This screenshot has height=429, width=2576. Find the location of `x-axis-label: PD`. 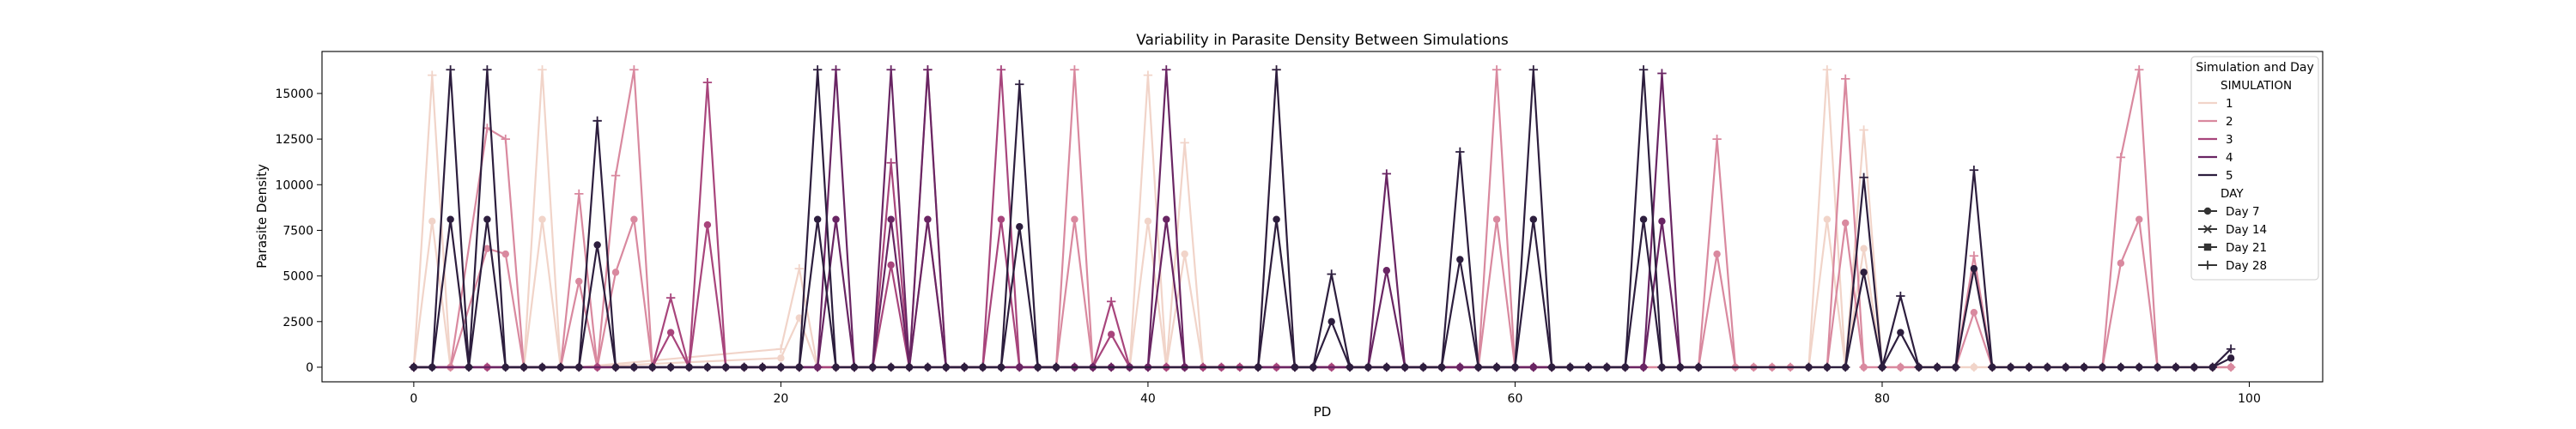

x-axis-label: PD is located at coordinates (1323, 412).